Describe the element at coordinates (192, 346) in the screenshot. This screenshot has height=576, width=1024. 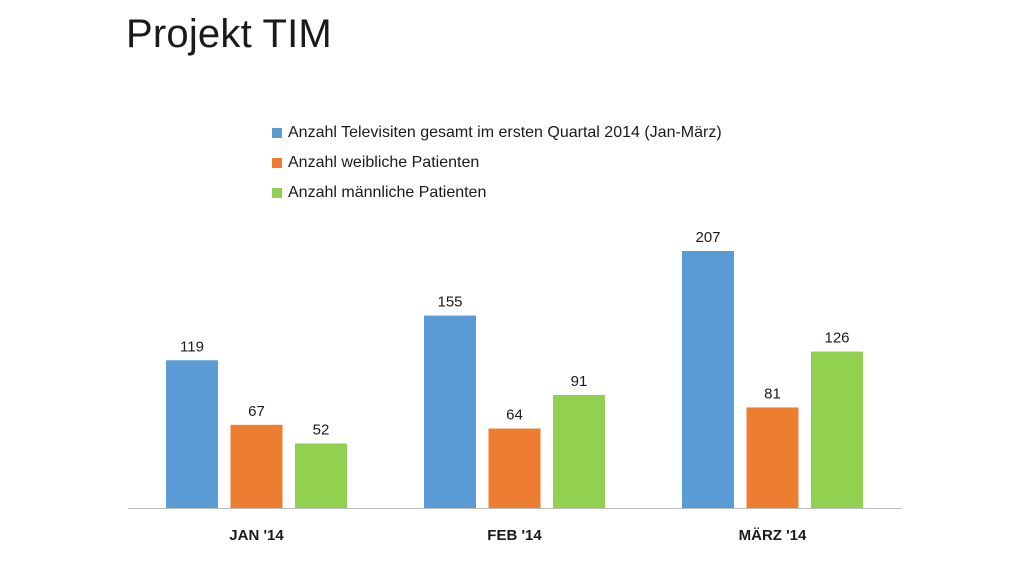
I see `data-label: 119` at that location.